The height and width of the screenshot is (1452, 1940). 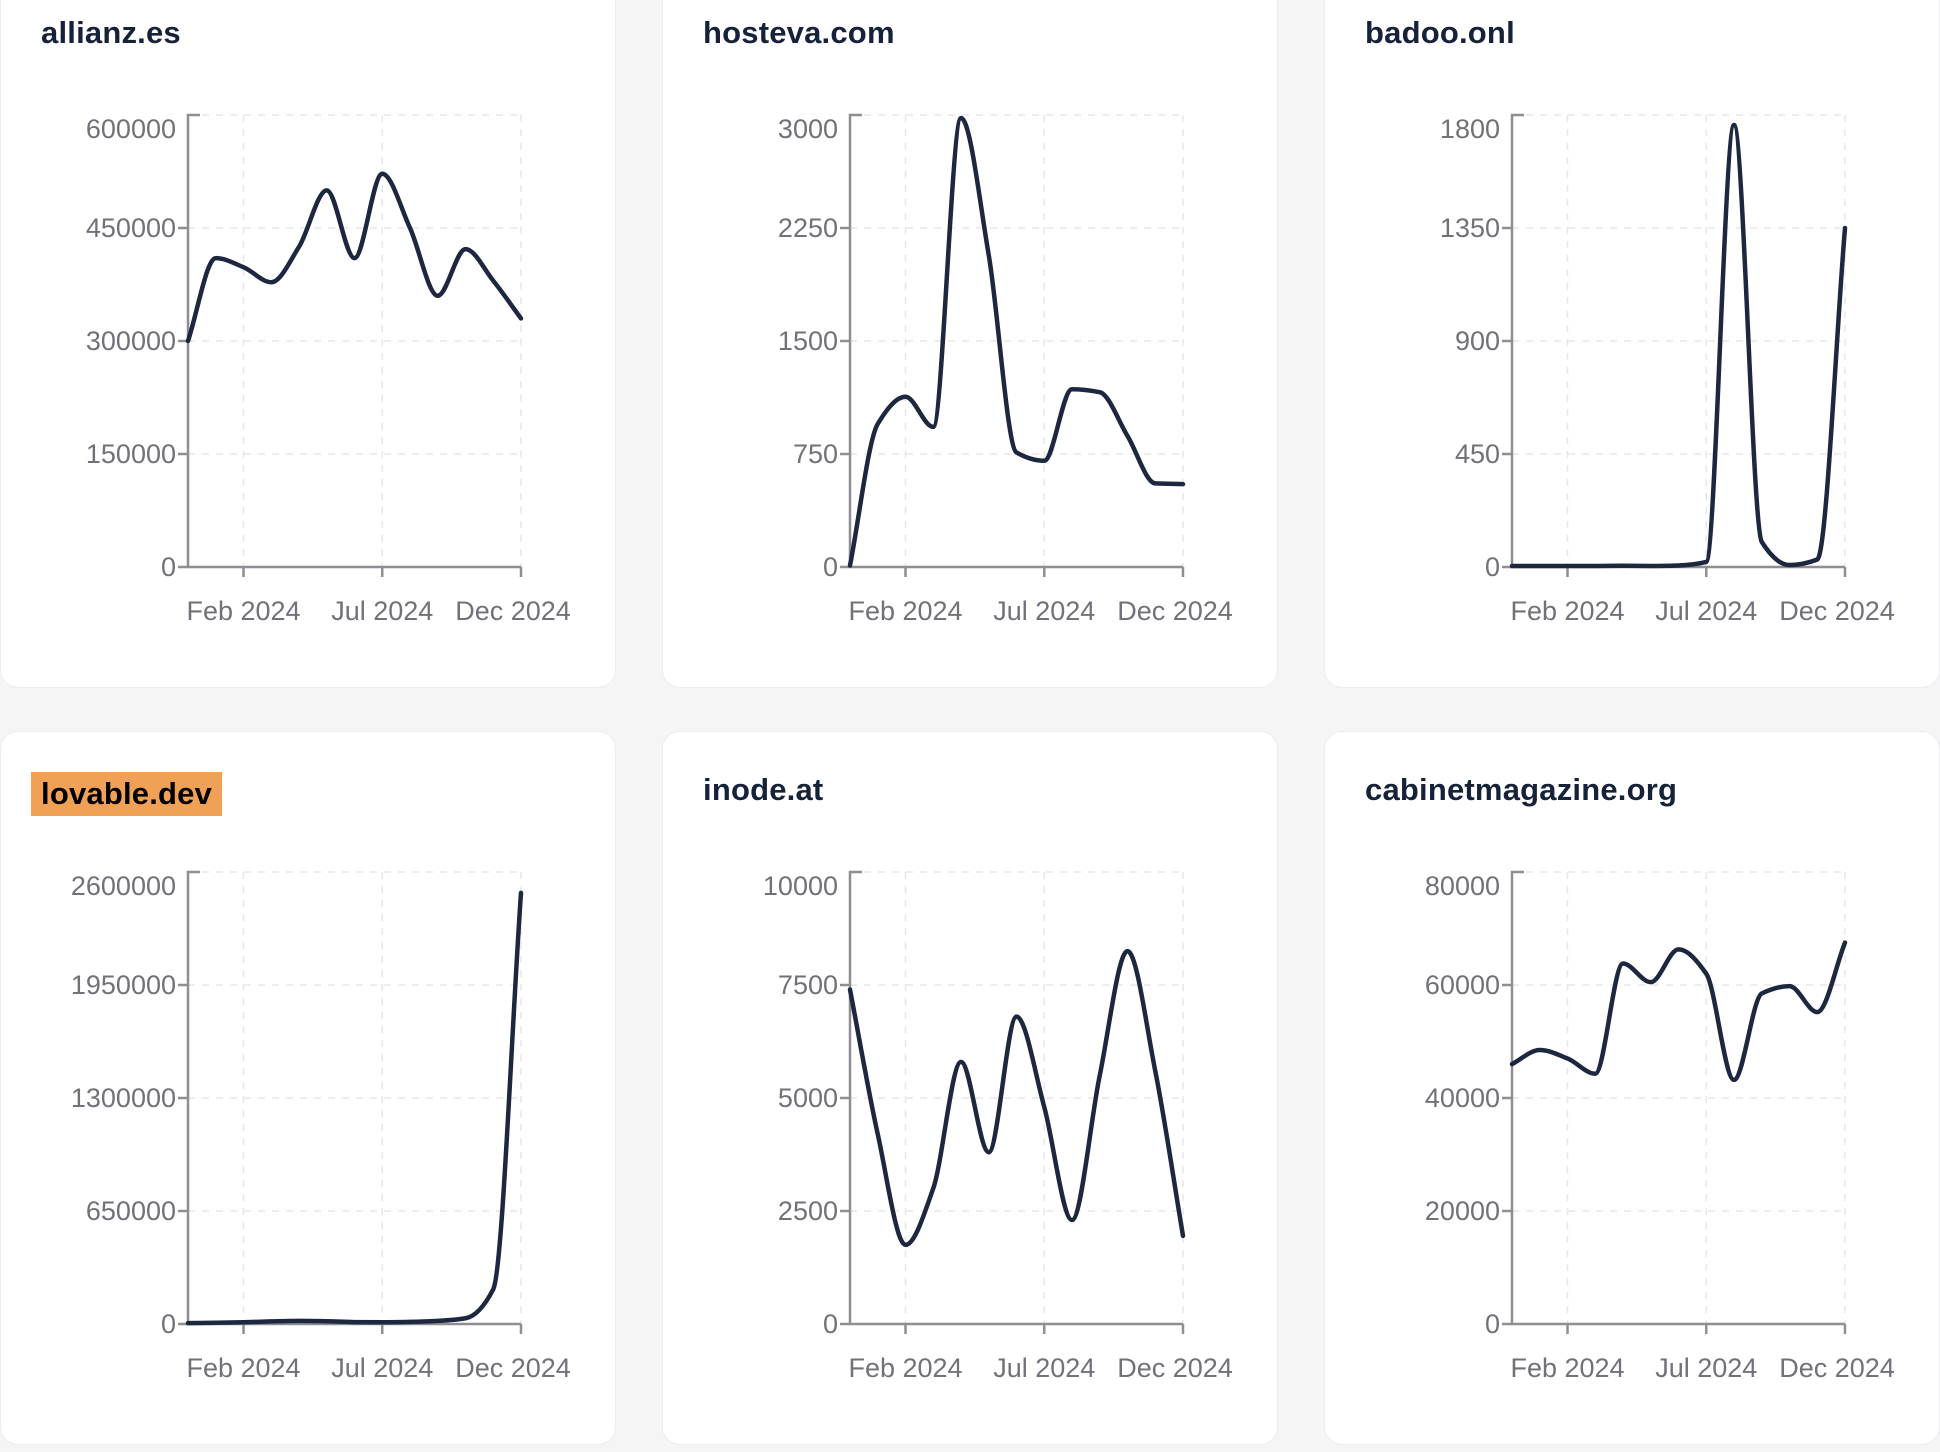 What do you see at coordinates (1462, 886) in the screenshot?
I see `y-tick-label: 80000` at bounding box center [1462, 886].